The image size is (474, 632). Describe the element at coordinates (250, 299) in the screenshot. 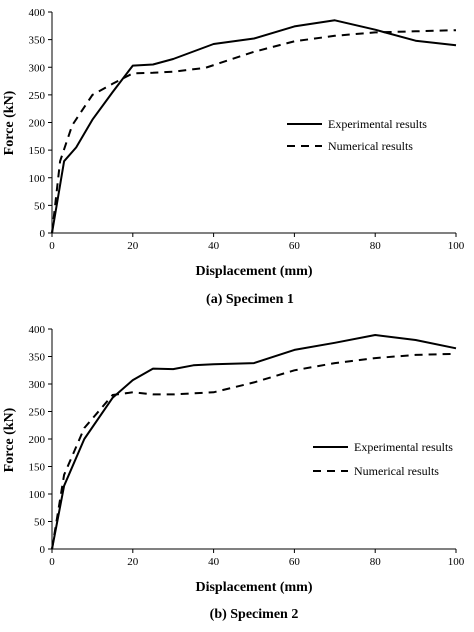

I see `caption-specimen-1: (a) Specimen 1` at that location.